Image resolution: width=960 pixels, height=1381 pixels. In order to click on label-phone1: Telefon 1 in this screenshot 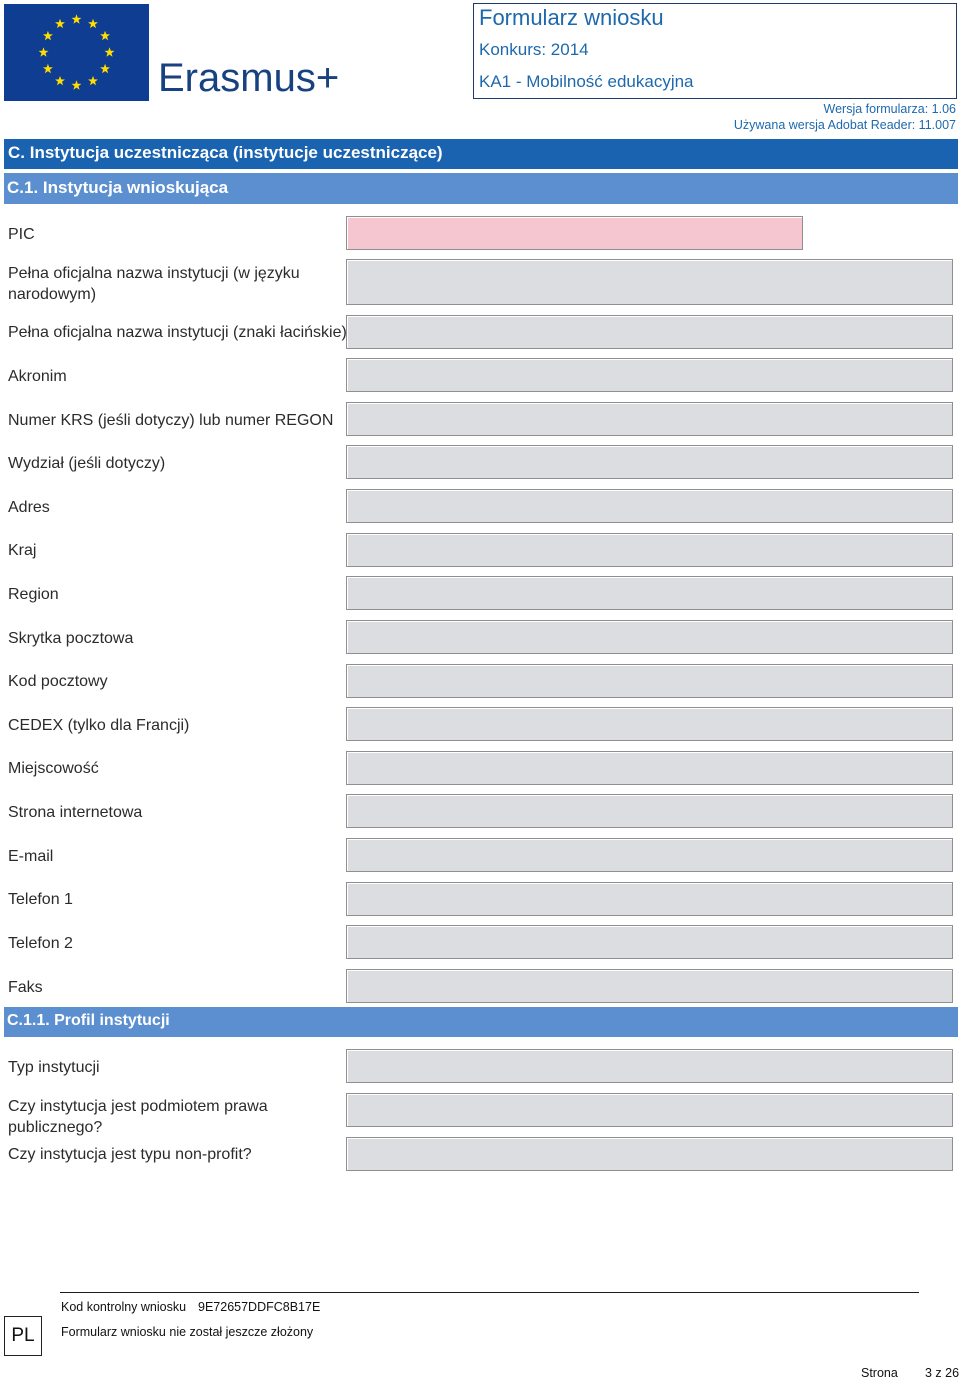, I will do `click(40, 899)`.